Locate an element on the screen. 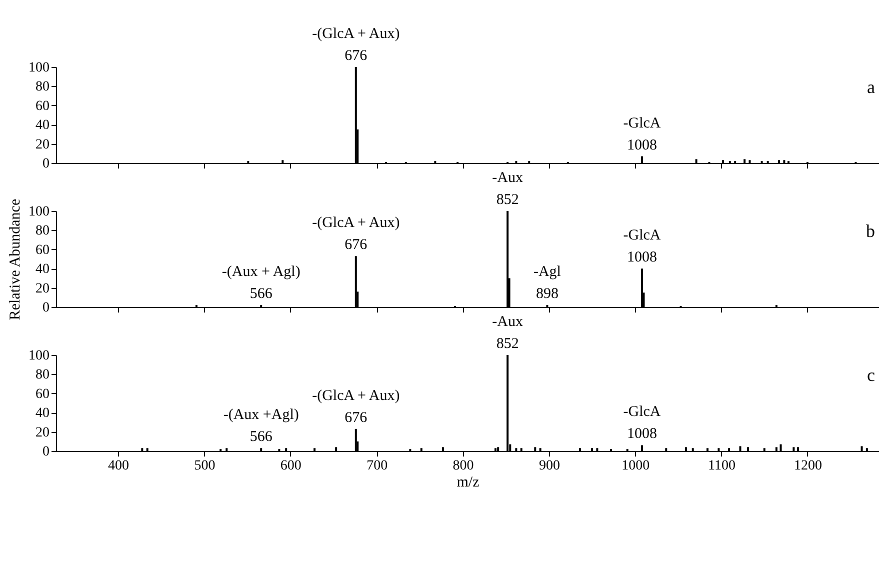 This screenshot has height=584, width=895. x-tick-label: 600 is located at coordinates (291, 466).